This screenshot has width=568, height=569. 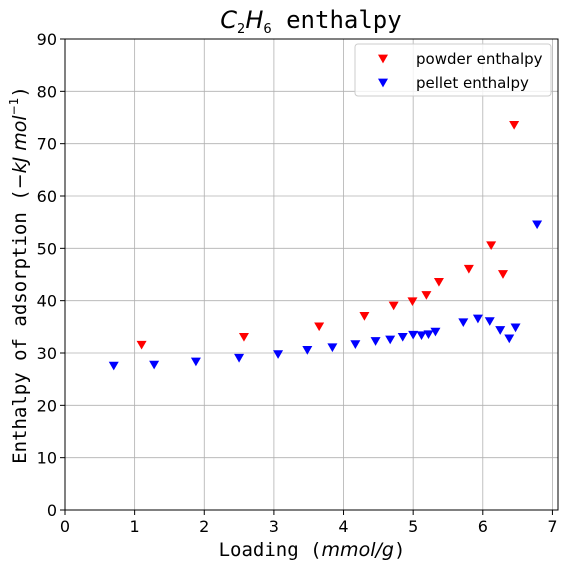 What do you see at coordinates (270, 550) in the screenshot?
I see `x-axis-label-text: Loading (` at bounding box center [270, 550].